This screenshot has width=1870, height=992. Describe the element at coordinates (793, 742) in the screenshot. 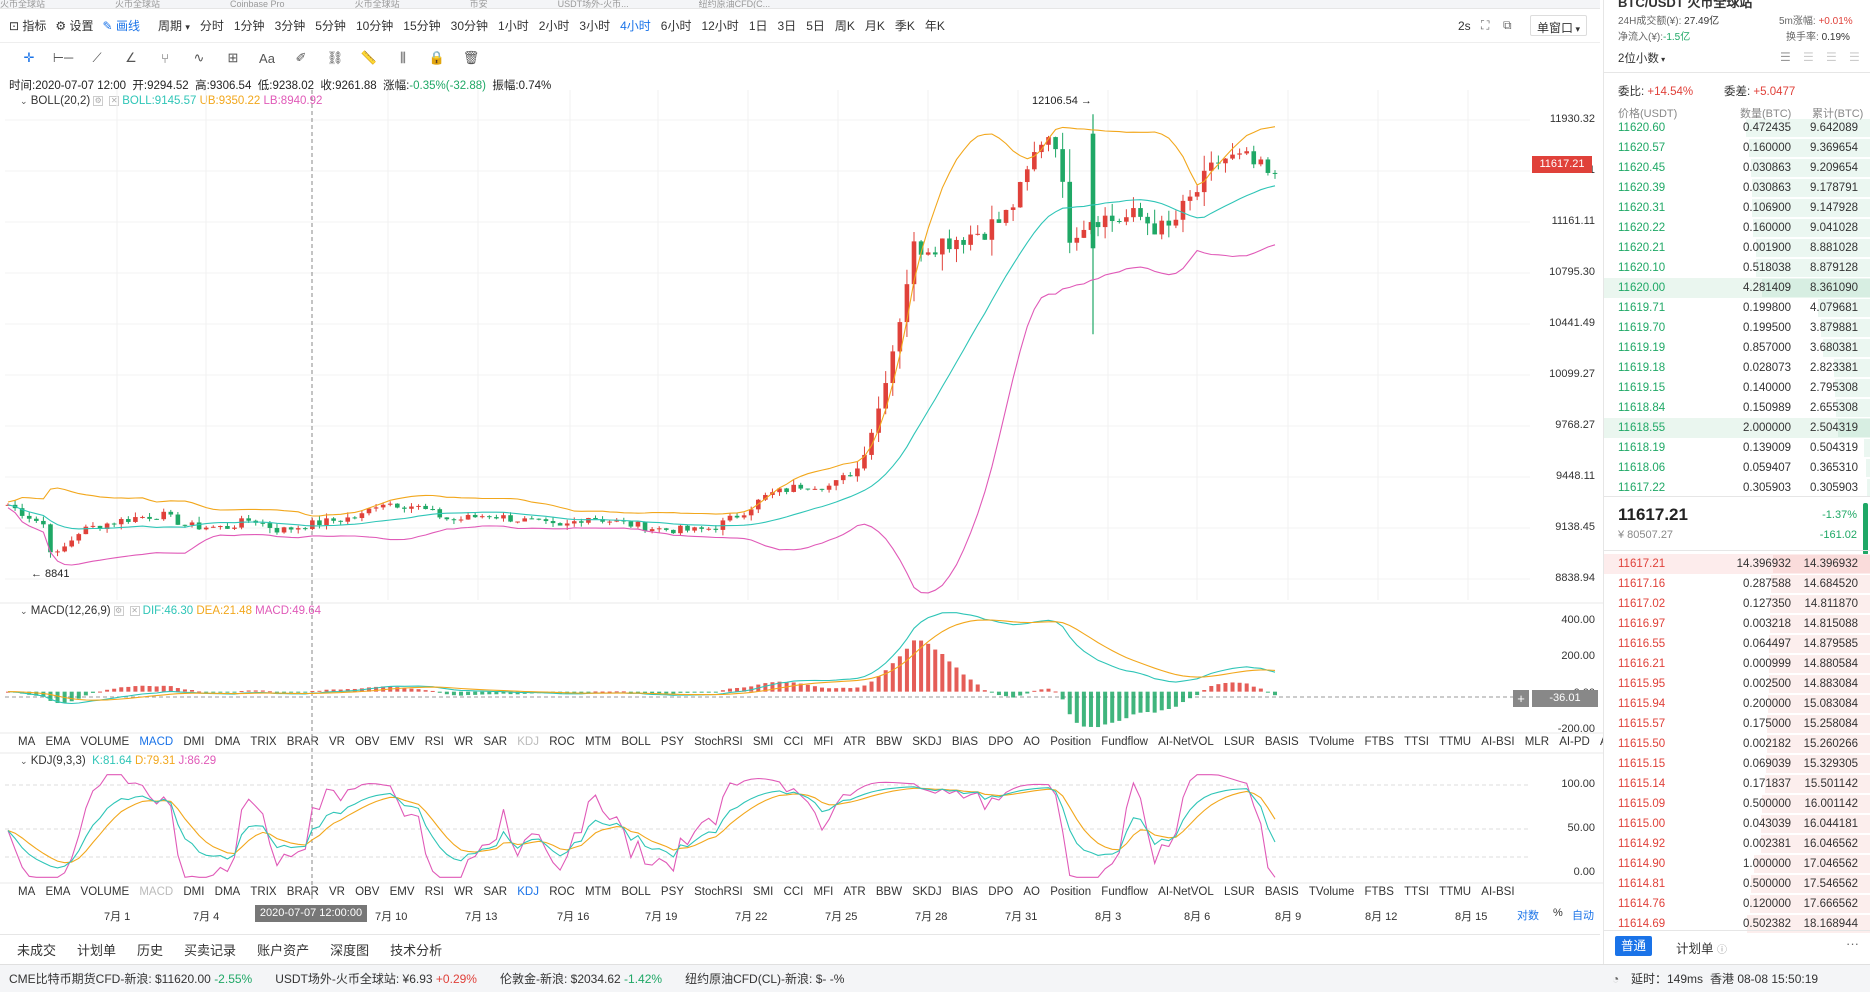

I see `indicator-tab-cci: CCI` at that location.